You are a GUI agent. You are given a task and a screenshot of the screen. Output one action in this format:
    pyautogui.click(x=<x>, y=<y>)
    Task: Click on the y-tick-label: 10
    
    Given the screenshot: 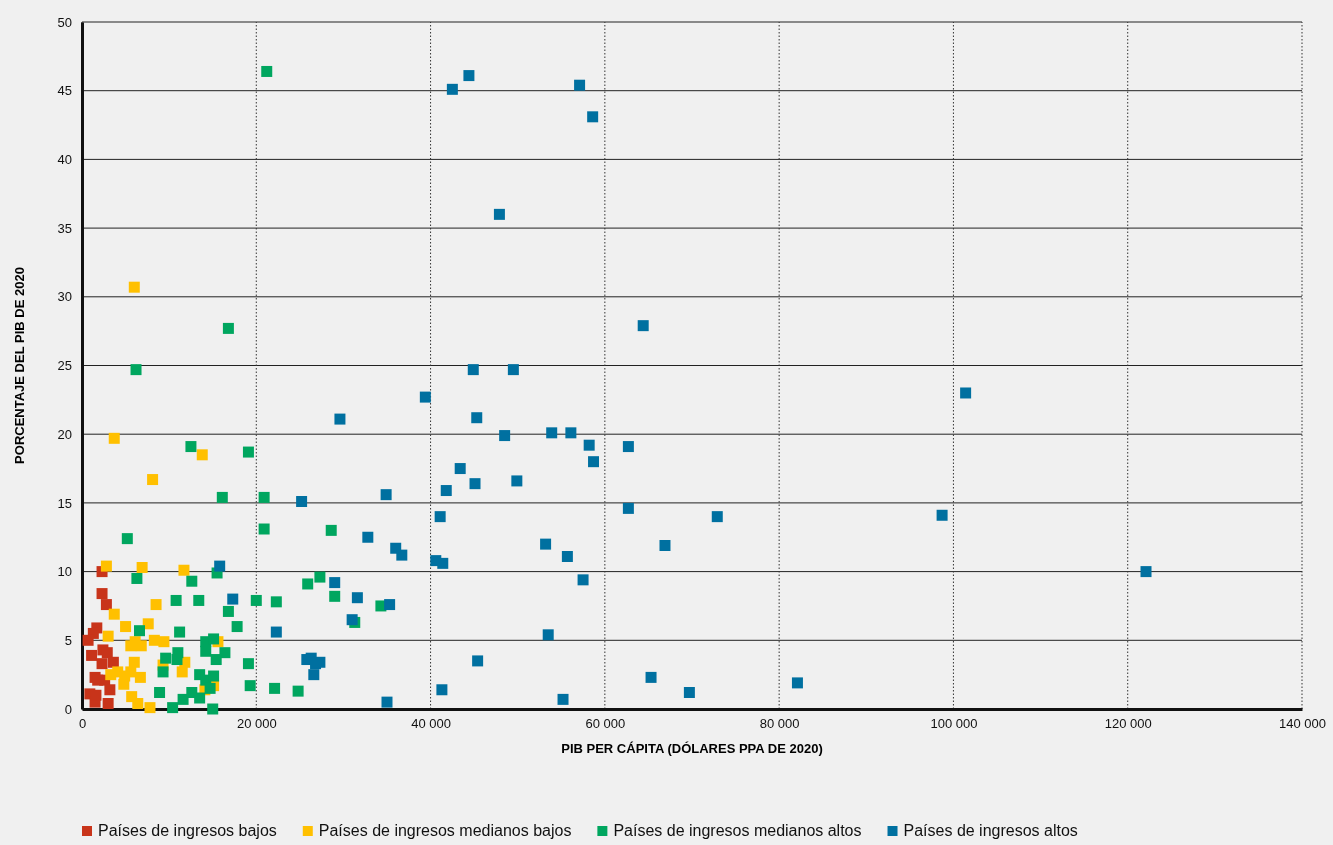 What is the action you would take?
    pyautogui.click(x=64, y=572)
    